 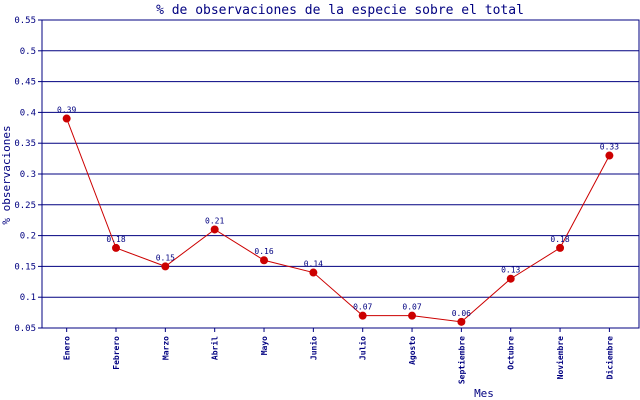 What do you see at coordinates (25, 329) in the screenshot?
I see `y-tick-label: 0.05` at bounding box center [25, 329].